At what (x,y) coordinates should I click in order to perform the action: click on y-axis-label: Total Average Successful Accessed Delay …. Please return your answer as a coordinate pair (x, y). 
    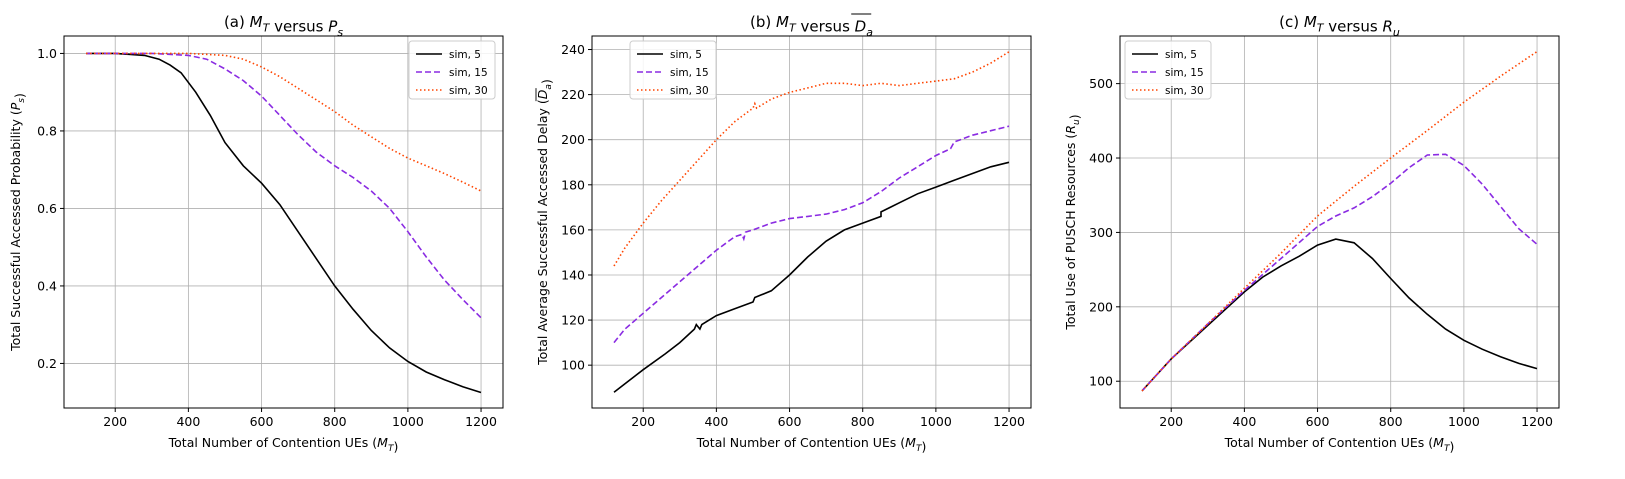
    Looking at the image, I should click on (544, 222).